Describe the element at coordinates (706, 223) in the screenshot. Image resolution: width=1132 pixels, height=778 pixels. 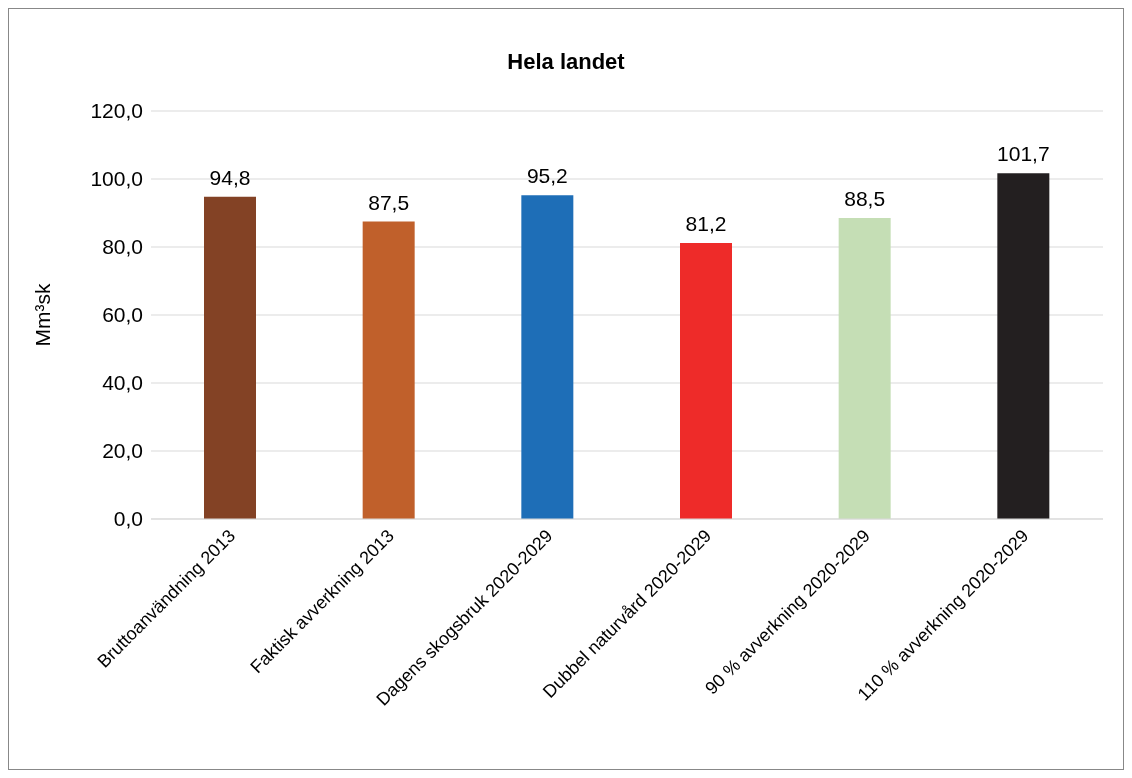
I see `data-label: 81,2` at that location.